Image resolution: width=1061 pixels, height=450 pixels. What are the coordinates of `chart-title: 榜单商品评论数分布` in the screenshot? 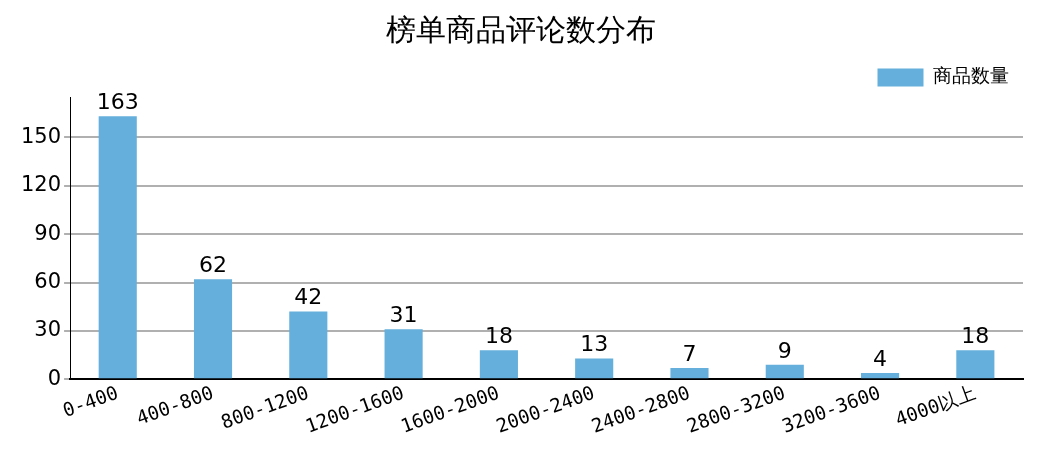 It's located at (520, 29).